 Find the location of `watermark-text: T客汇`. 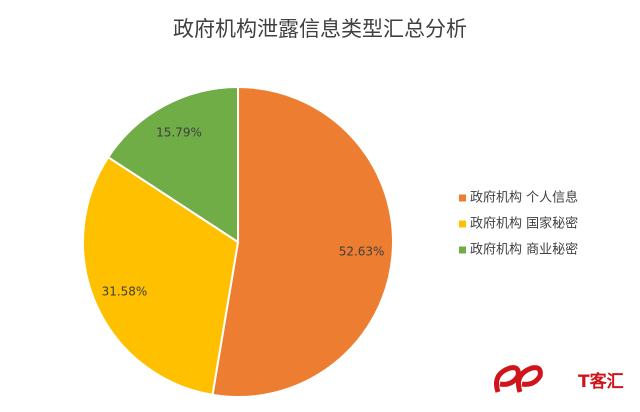

watermark-text: T客汇 is located at coordinates (601, 381).